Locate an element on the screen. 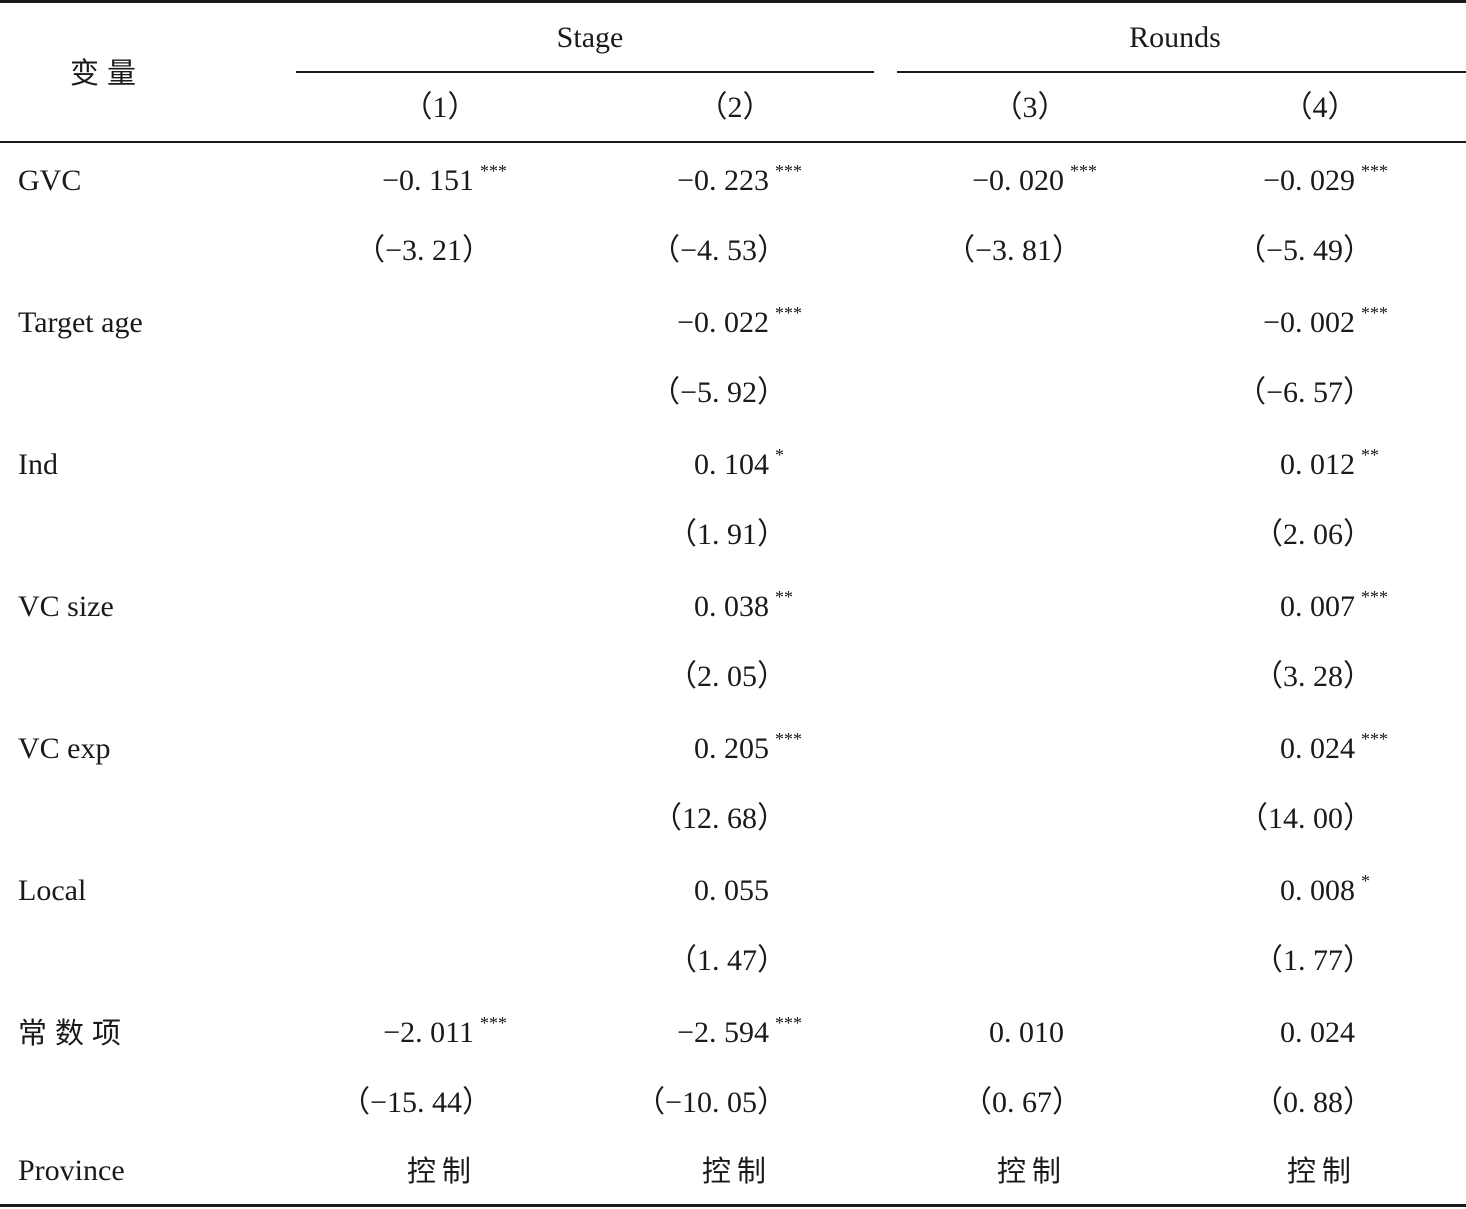  header-rule is located at coordinates (733, 142).